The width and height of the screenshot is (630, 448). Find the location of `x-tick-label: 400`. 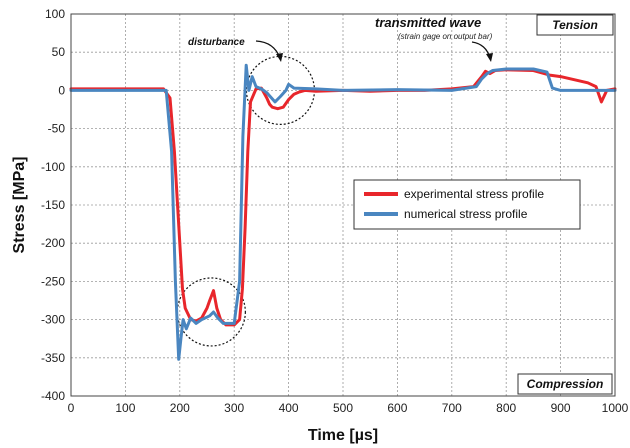

x-tick-label: 400 is located at coordinates (289, 408).